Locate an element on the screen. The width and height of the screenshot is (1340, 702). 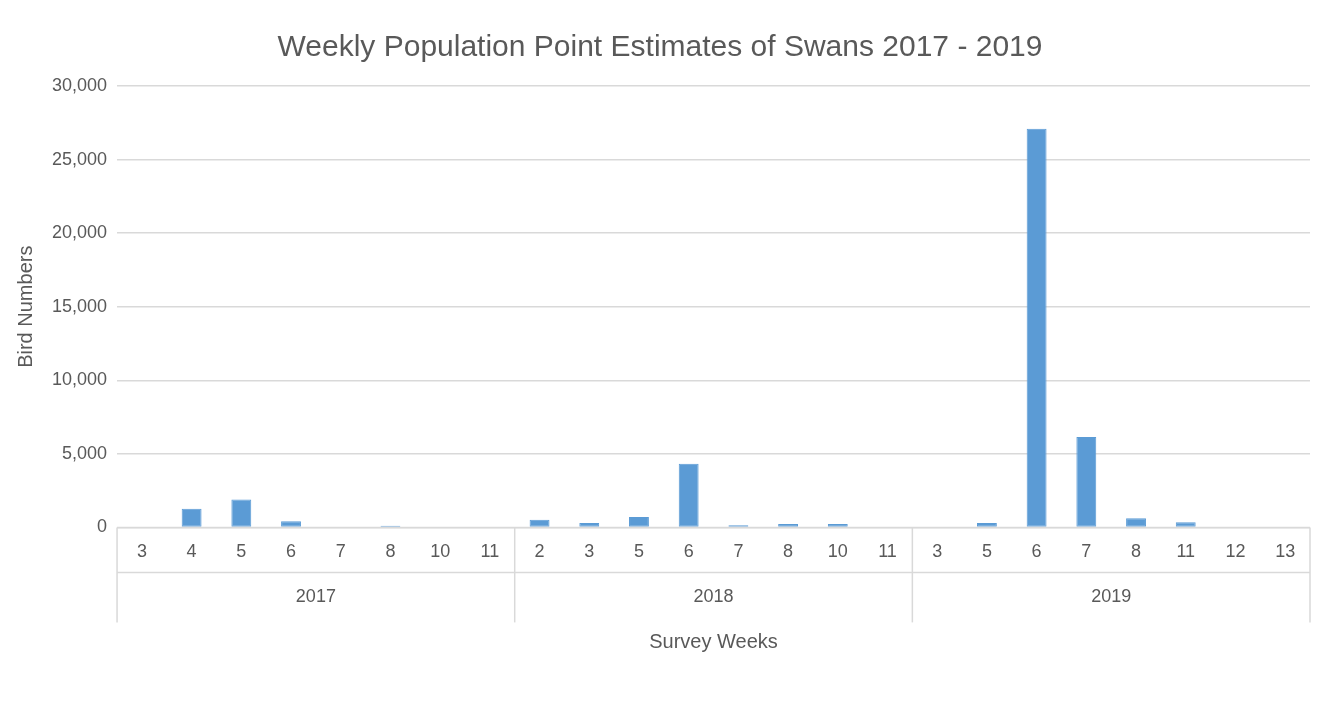
x-tick-label: 13 is located at coordinates (1285, 551).